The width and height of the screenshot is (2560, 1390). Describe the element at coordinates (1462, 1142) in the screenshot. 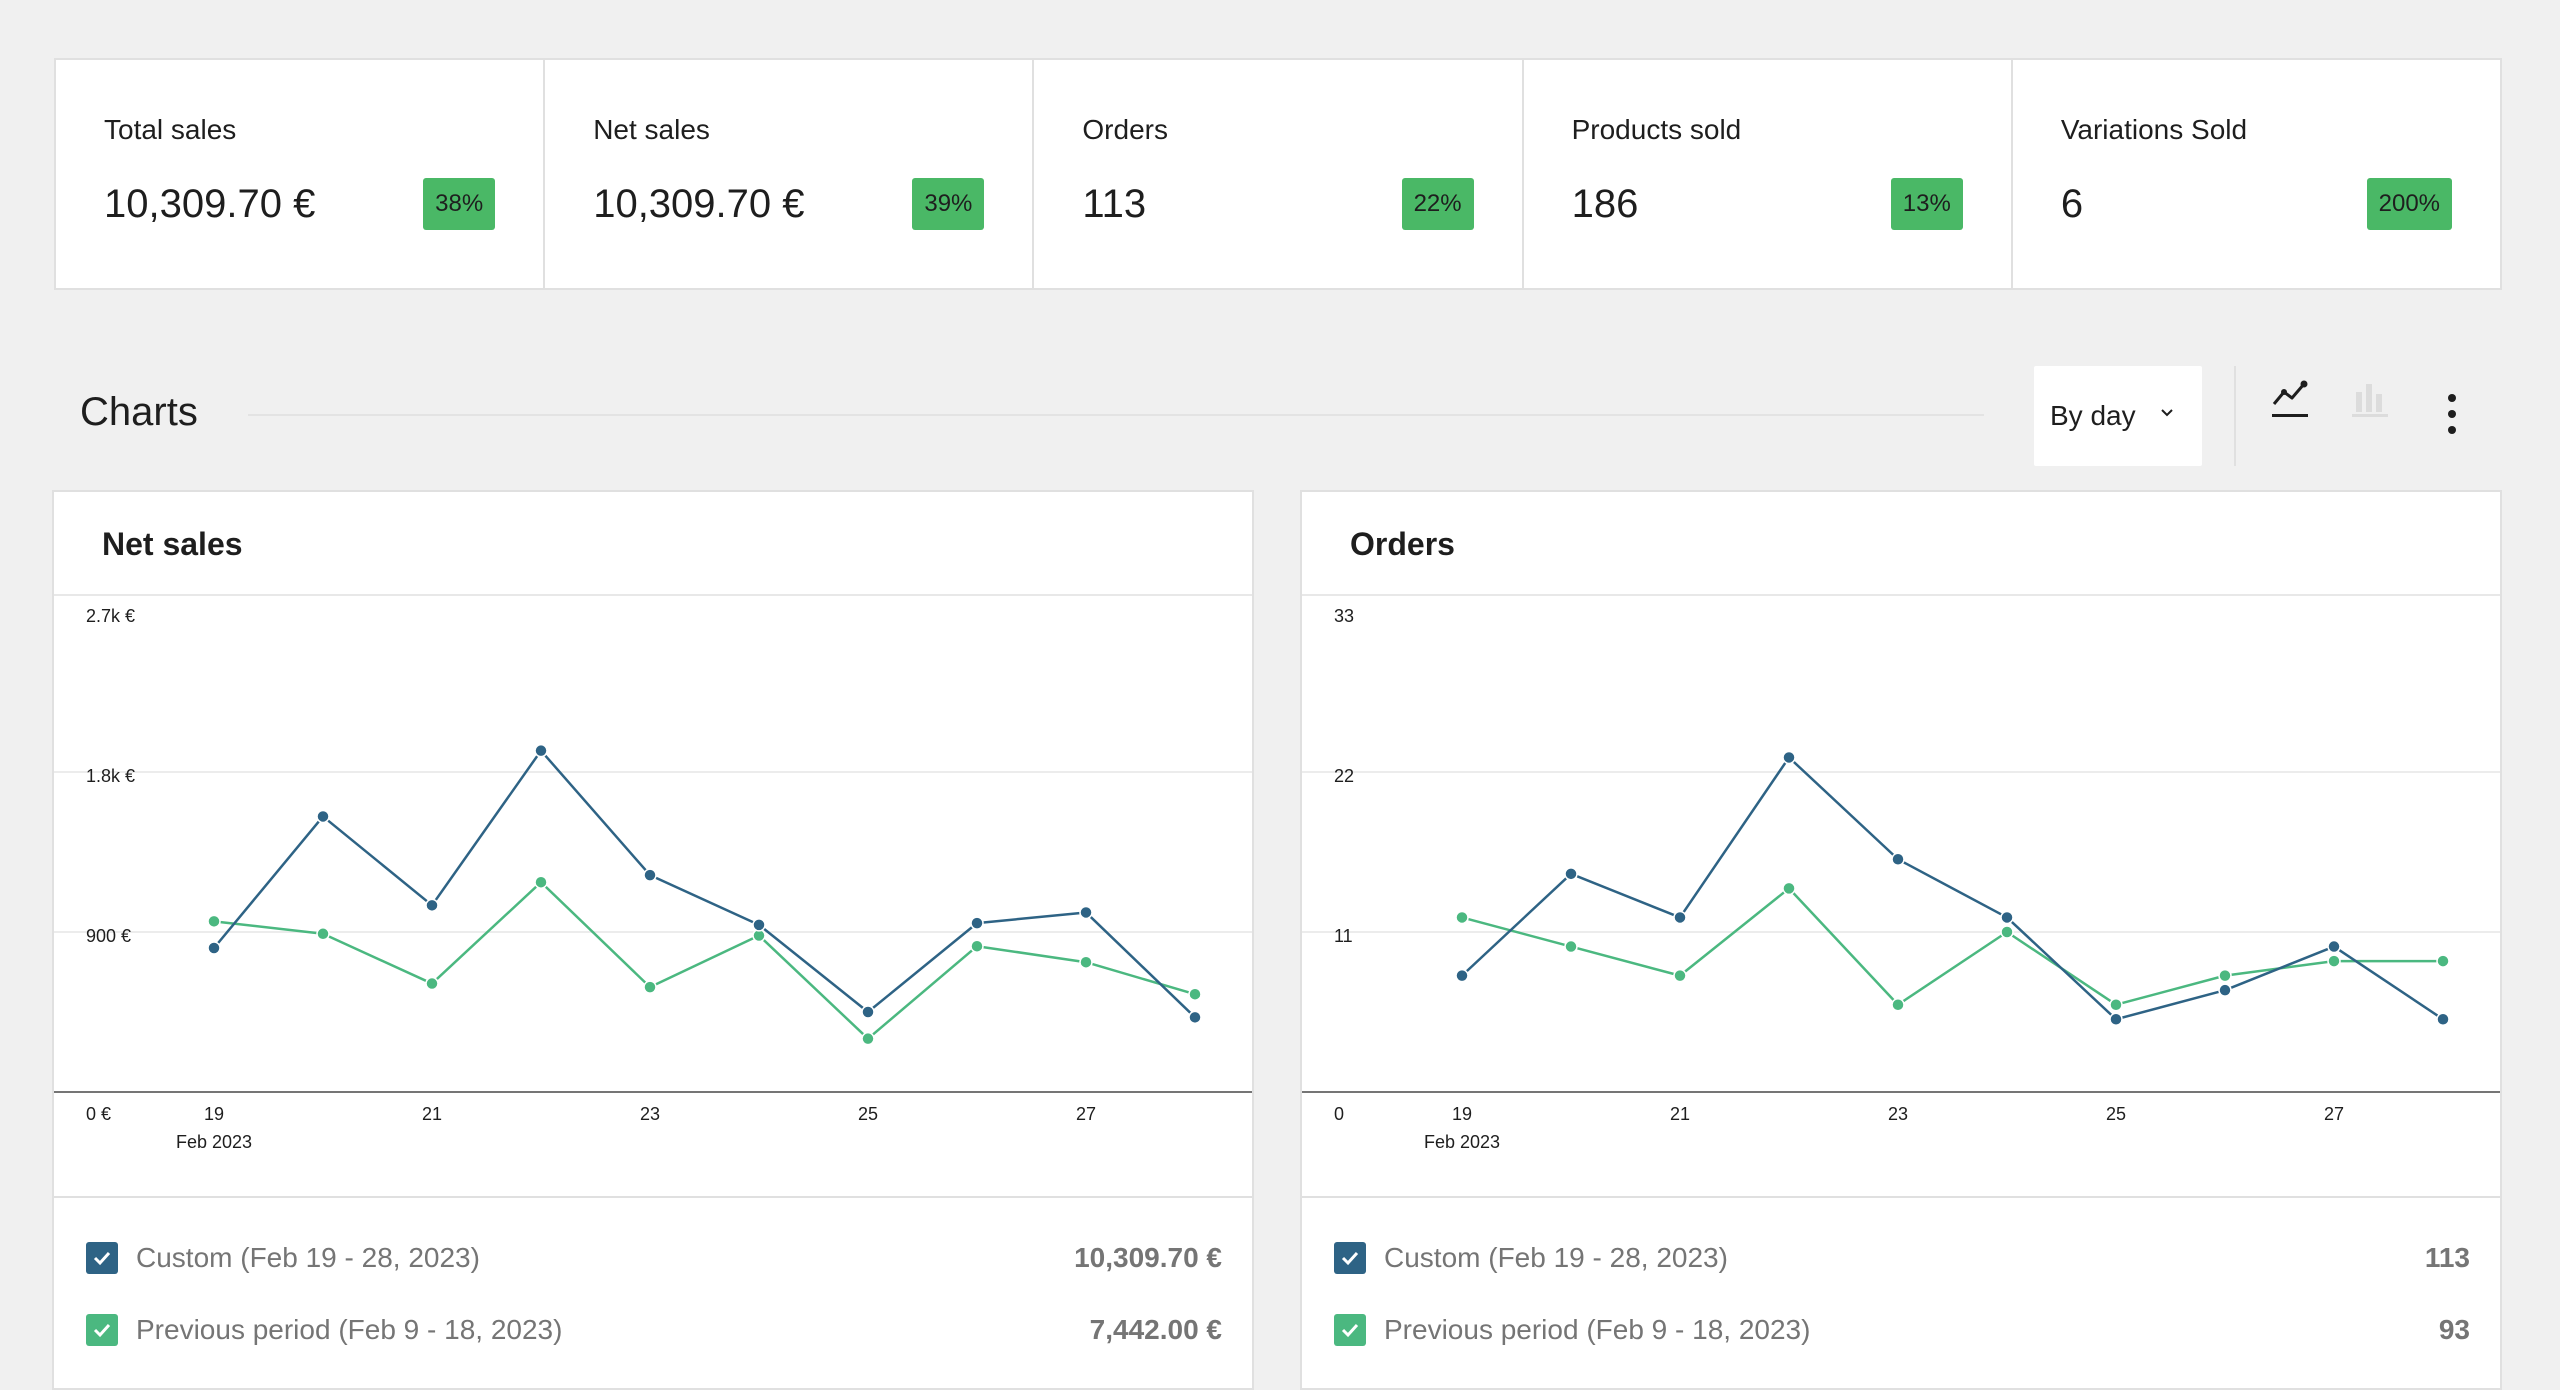

I see `x-axis-sublabel: Feb 2023` at that location.